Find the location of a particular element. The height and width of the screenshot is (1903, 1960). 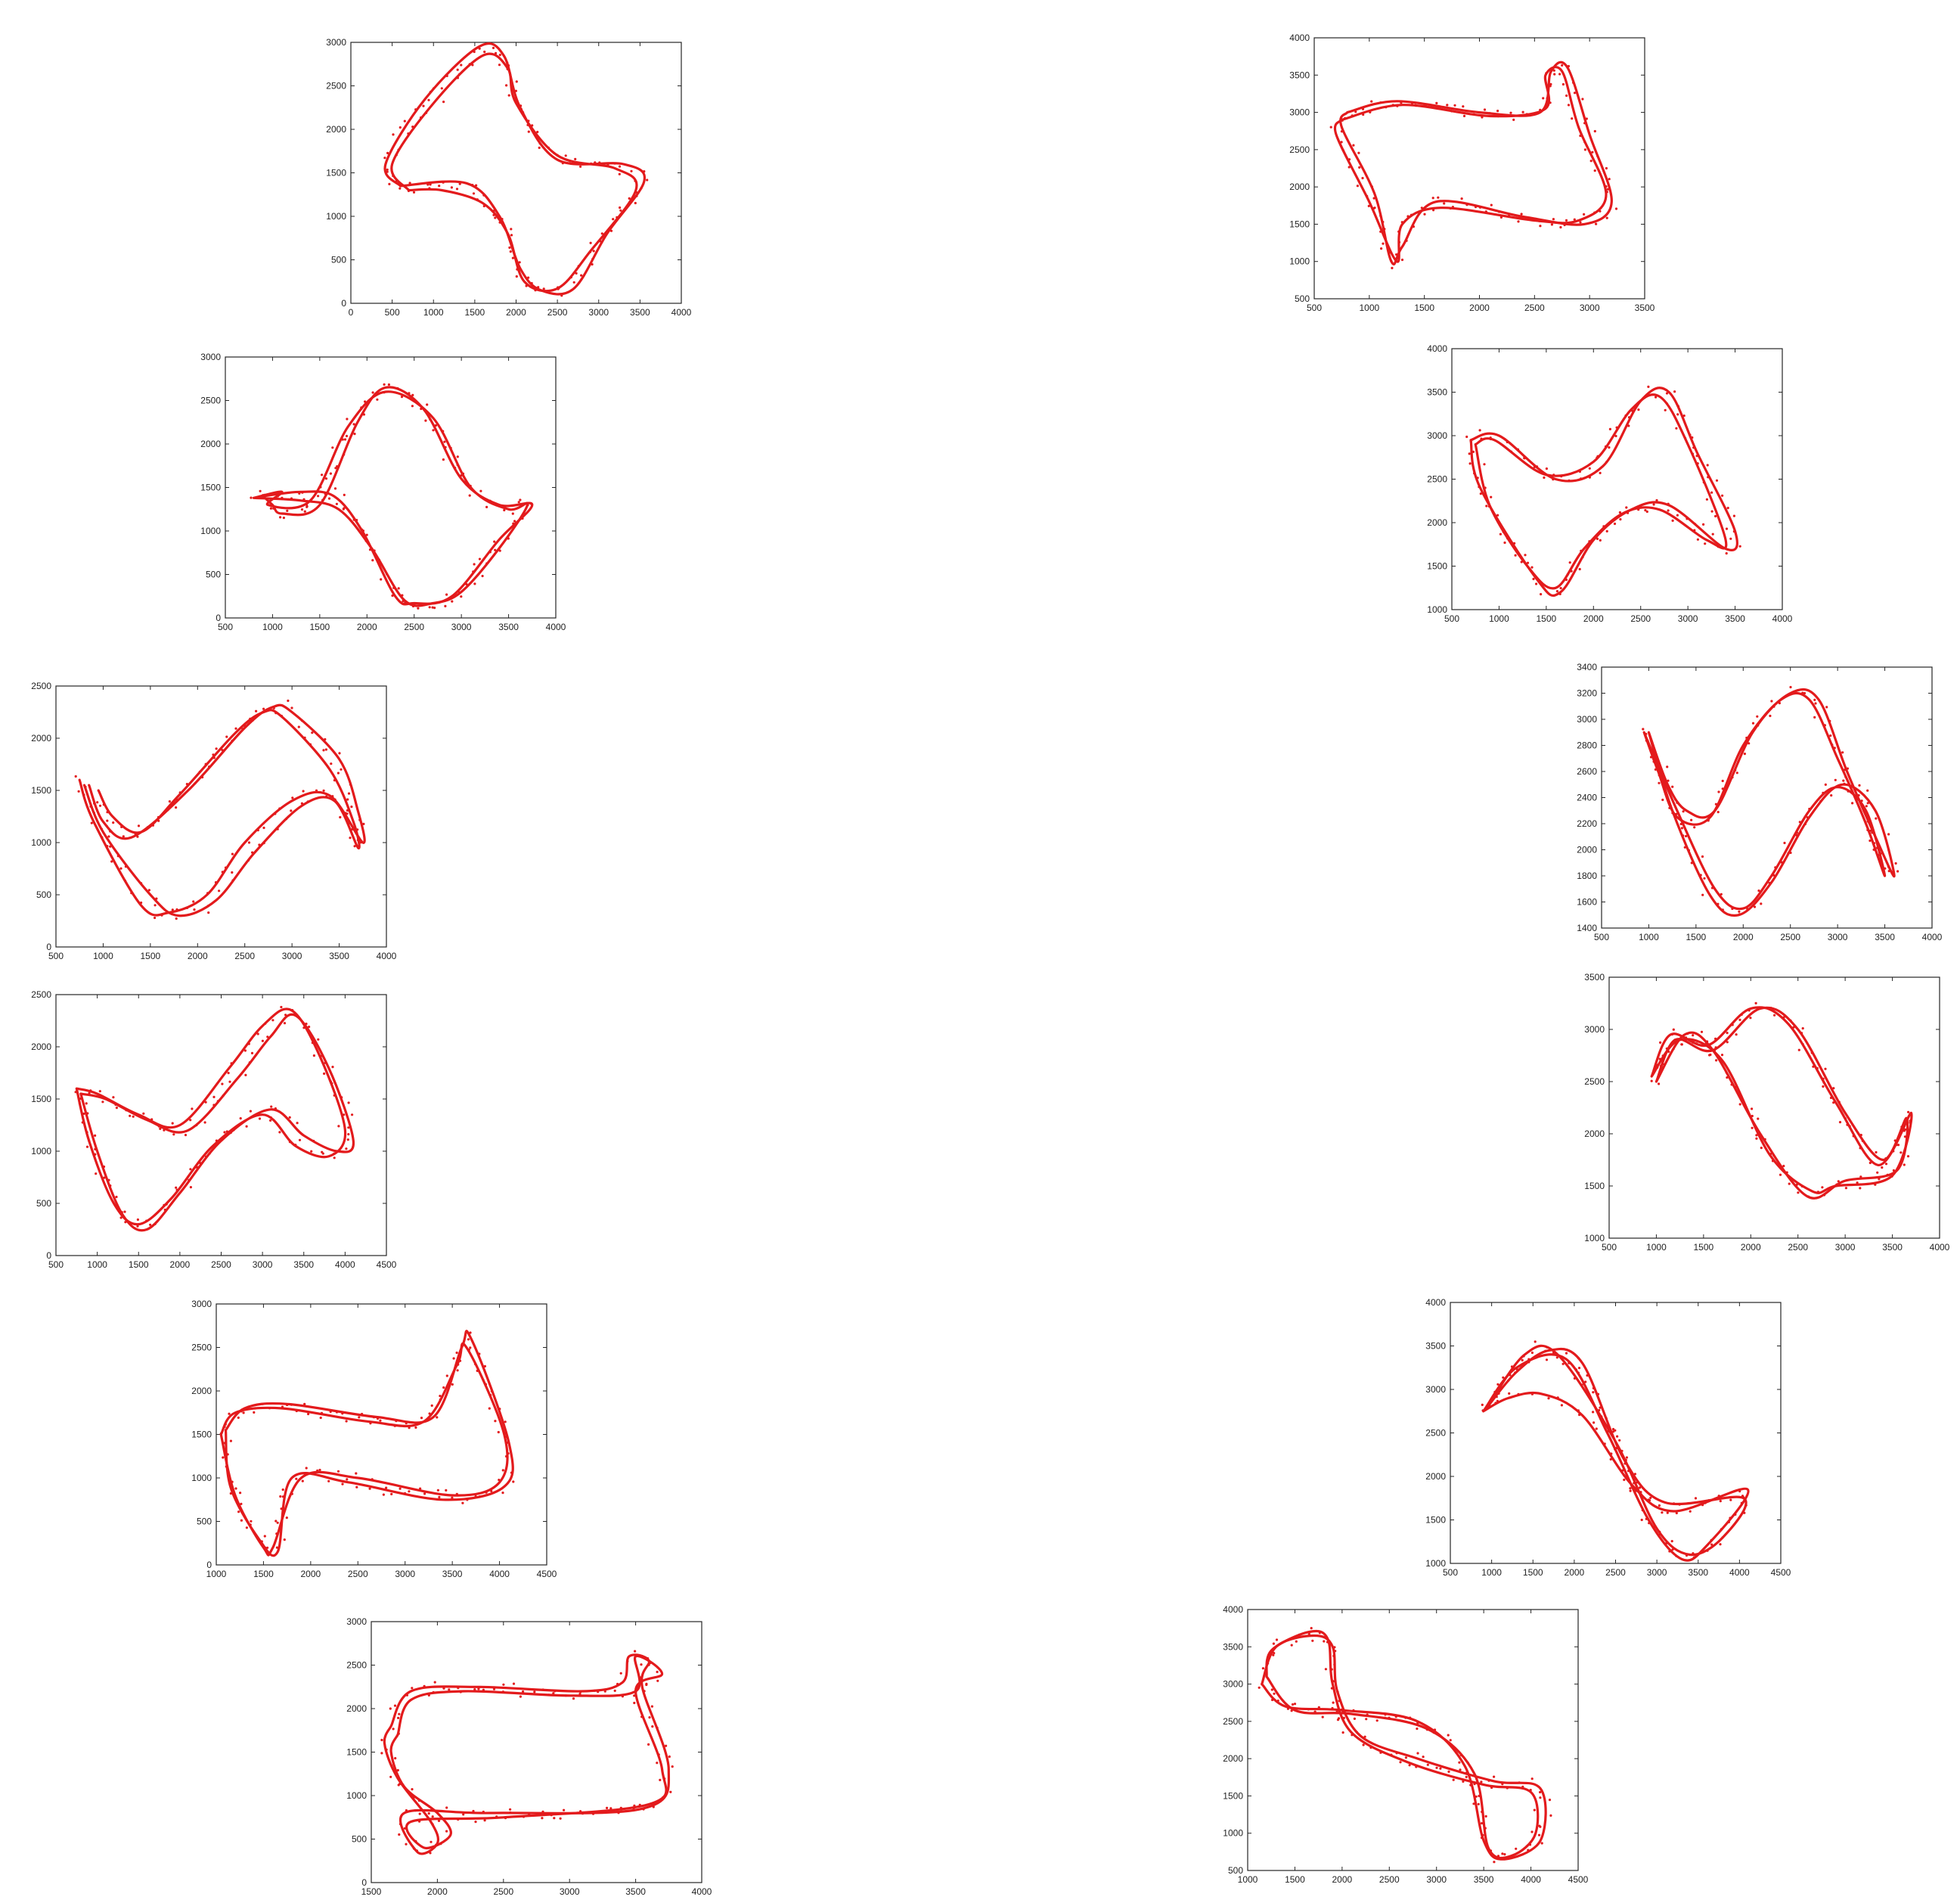

x-tick-label: 4000 is located at coordinates (556, 627).